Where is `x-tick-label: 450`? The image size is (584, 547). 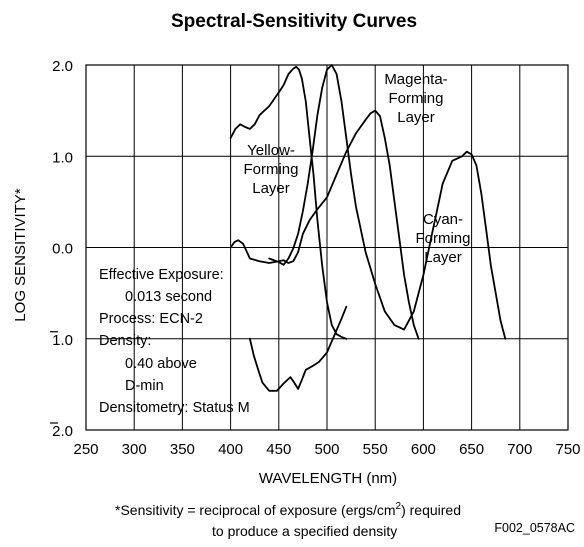
x-tick-label: 450 is located at coordinates (278, 449).